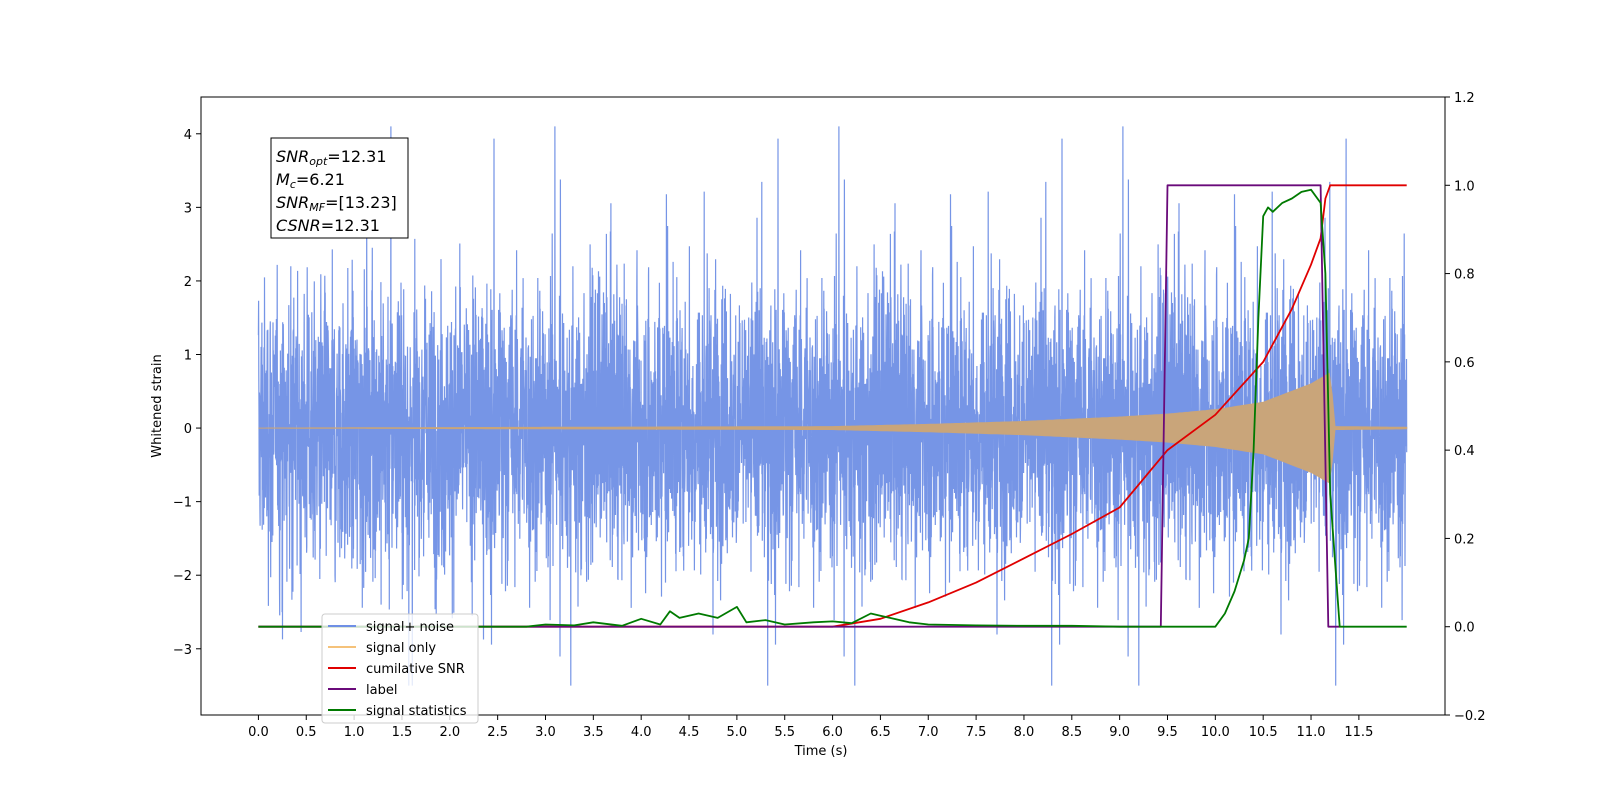  What do you see at coordinates (188, 429) in the screenshot?
I see `y-tick-label: 0` at bounding box center [188, 429].